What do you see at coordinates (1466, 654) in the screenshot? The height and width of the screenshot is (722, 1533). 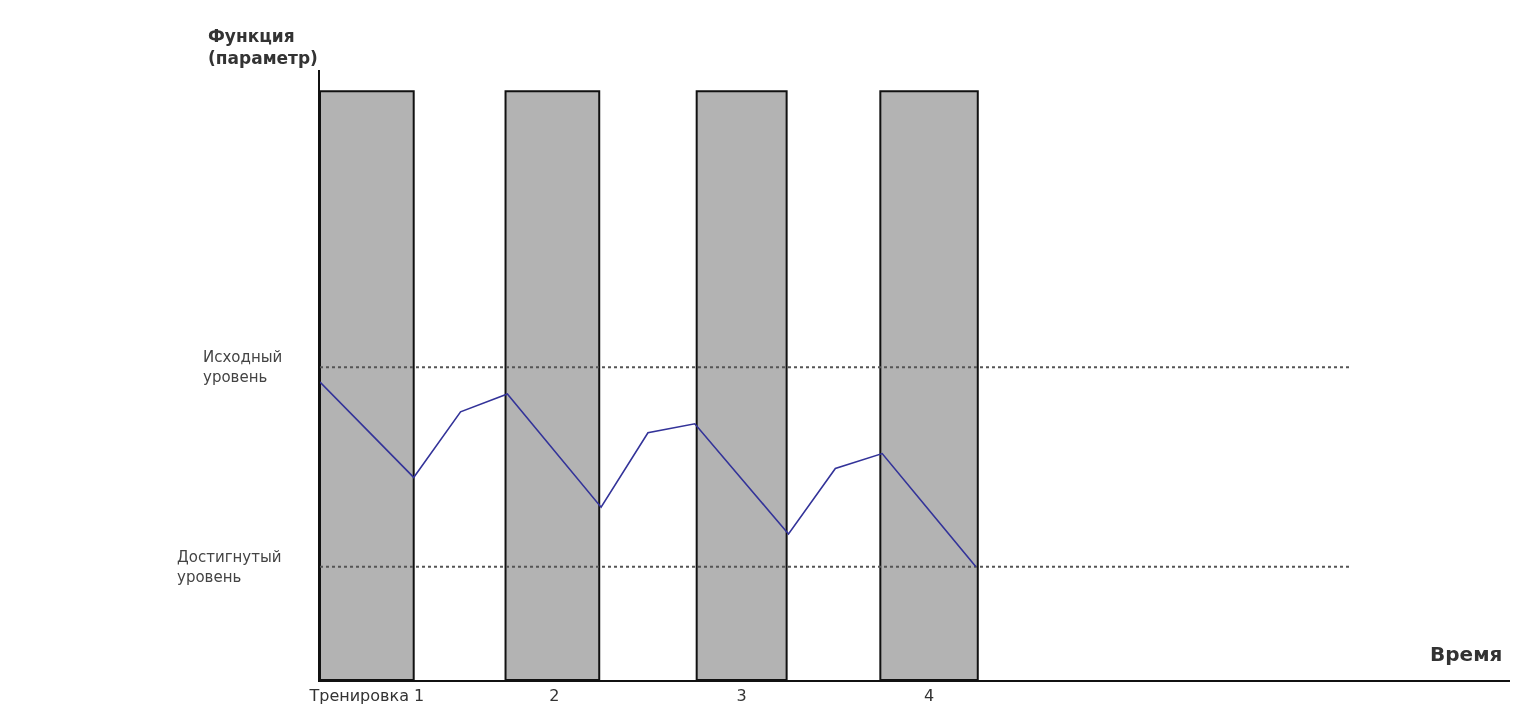 I see `x-axis-title: Время` at bounding box center [1466, 654].